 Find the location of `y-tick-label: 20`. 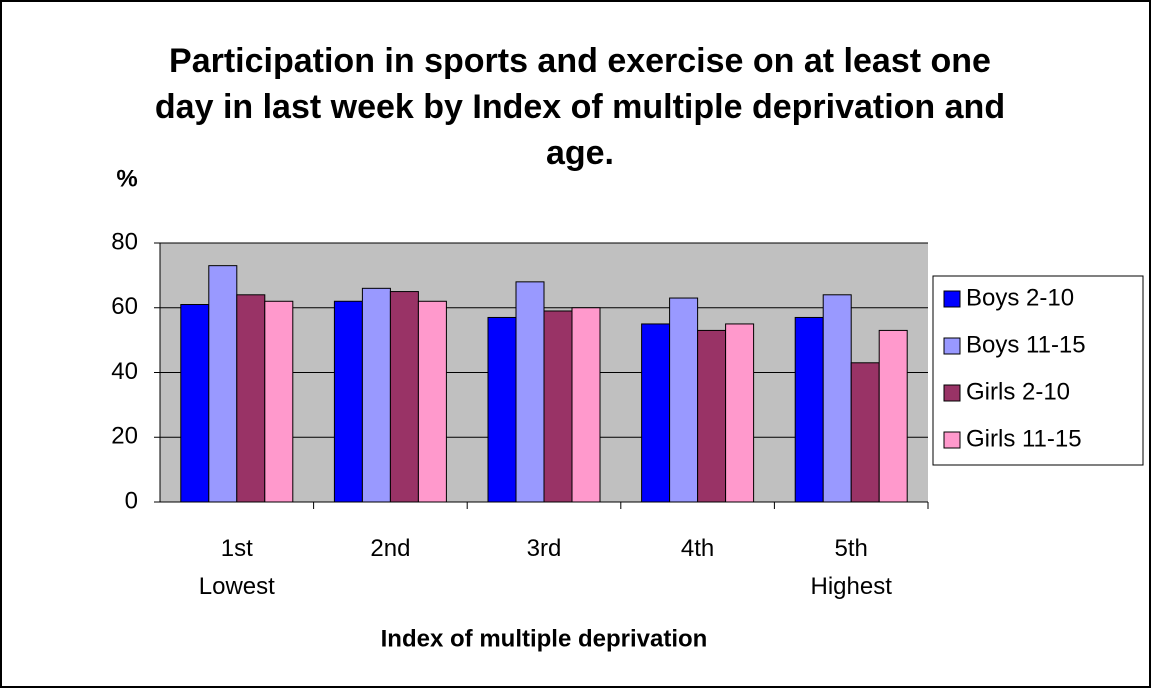

y-tick-label: 20 is located at coordinates (124, 436).